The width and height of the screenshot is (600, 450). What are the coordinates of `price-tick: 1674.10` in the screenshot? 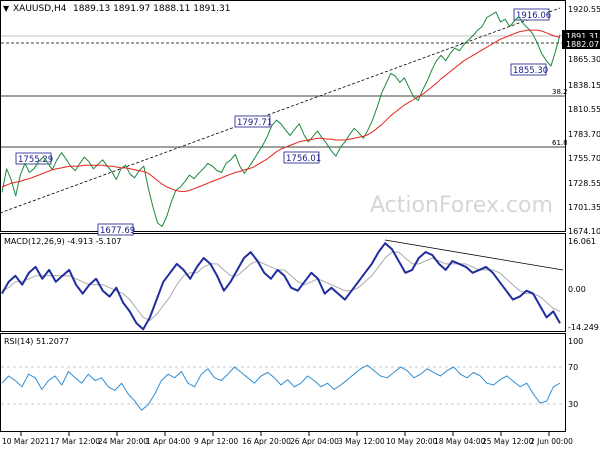 It's located at (584, 231).